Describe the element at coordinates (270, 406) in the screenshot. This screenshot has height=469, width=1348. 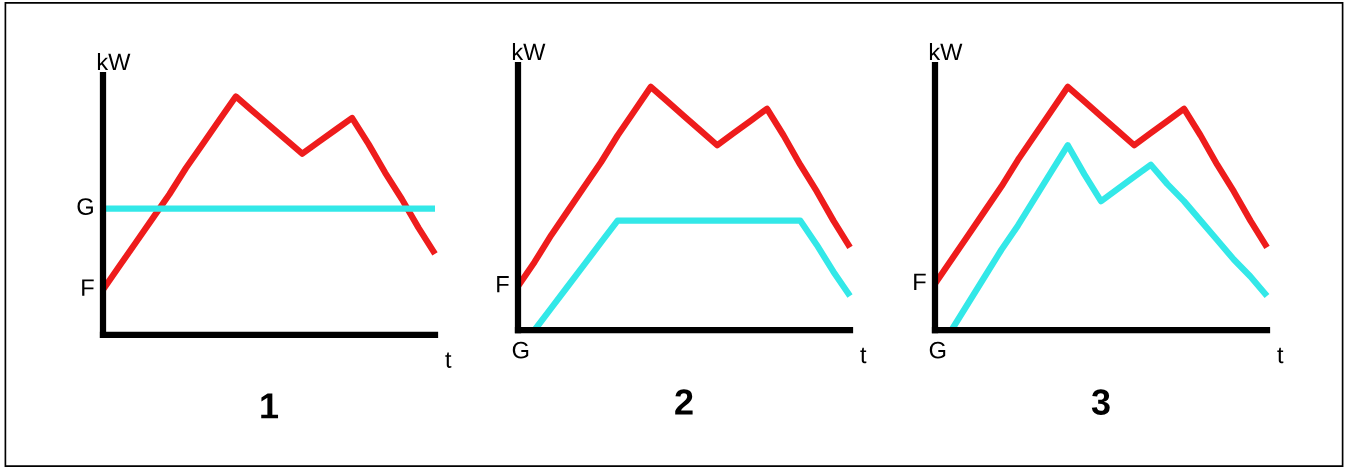
I see `text: 1` at that location.